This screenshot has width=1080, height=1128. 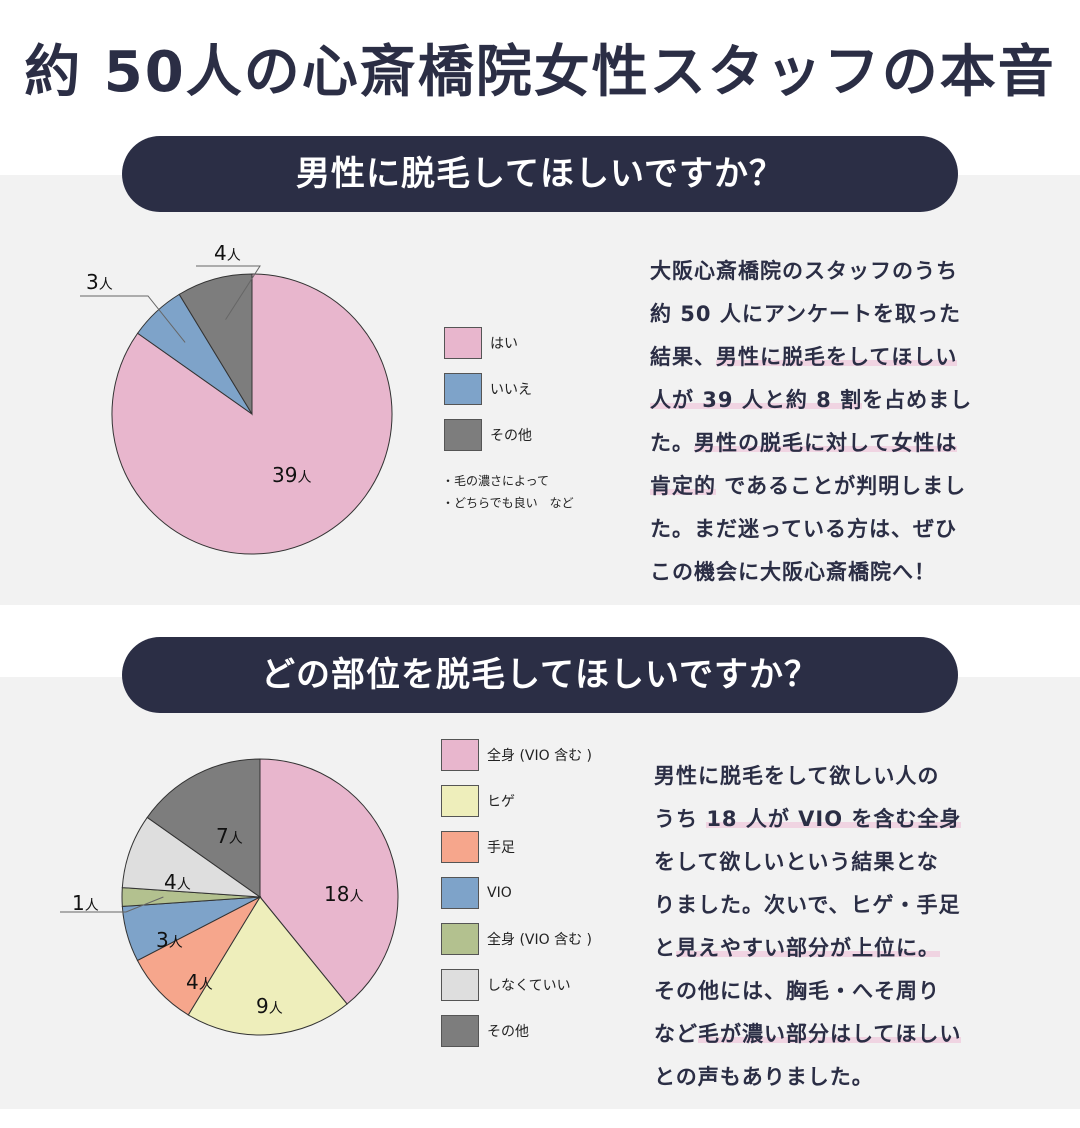 I want to click on text-line: 結果、男性に脱毛をしてほしい, so click(x=811, y=357).